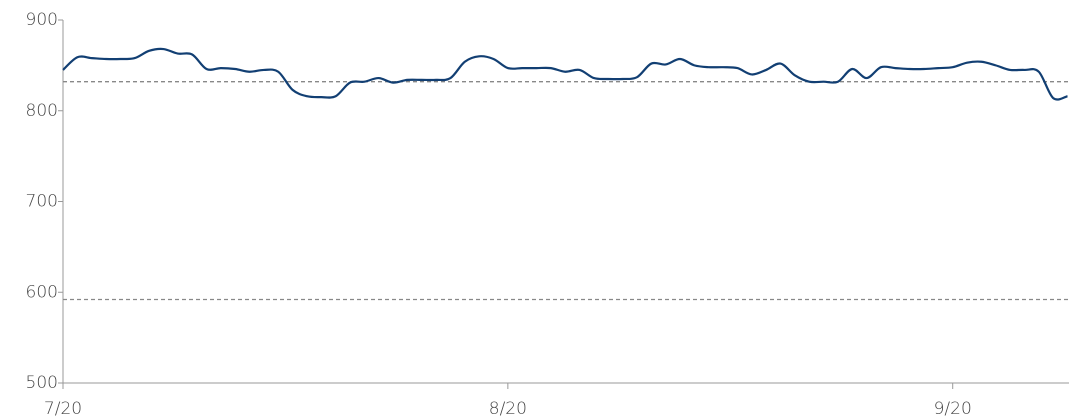  Describe the element at coordinates (565, 74) in the screenshot. I see `data-line` at that location.